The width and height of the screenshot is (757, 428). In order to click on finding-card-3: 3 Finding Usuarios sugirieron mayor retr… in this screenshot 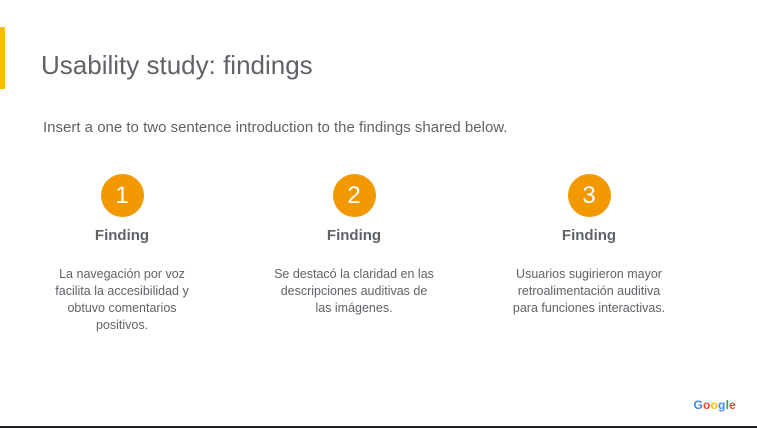, I will do `click(589, 245)`.